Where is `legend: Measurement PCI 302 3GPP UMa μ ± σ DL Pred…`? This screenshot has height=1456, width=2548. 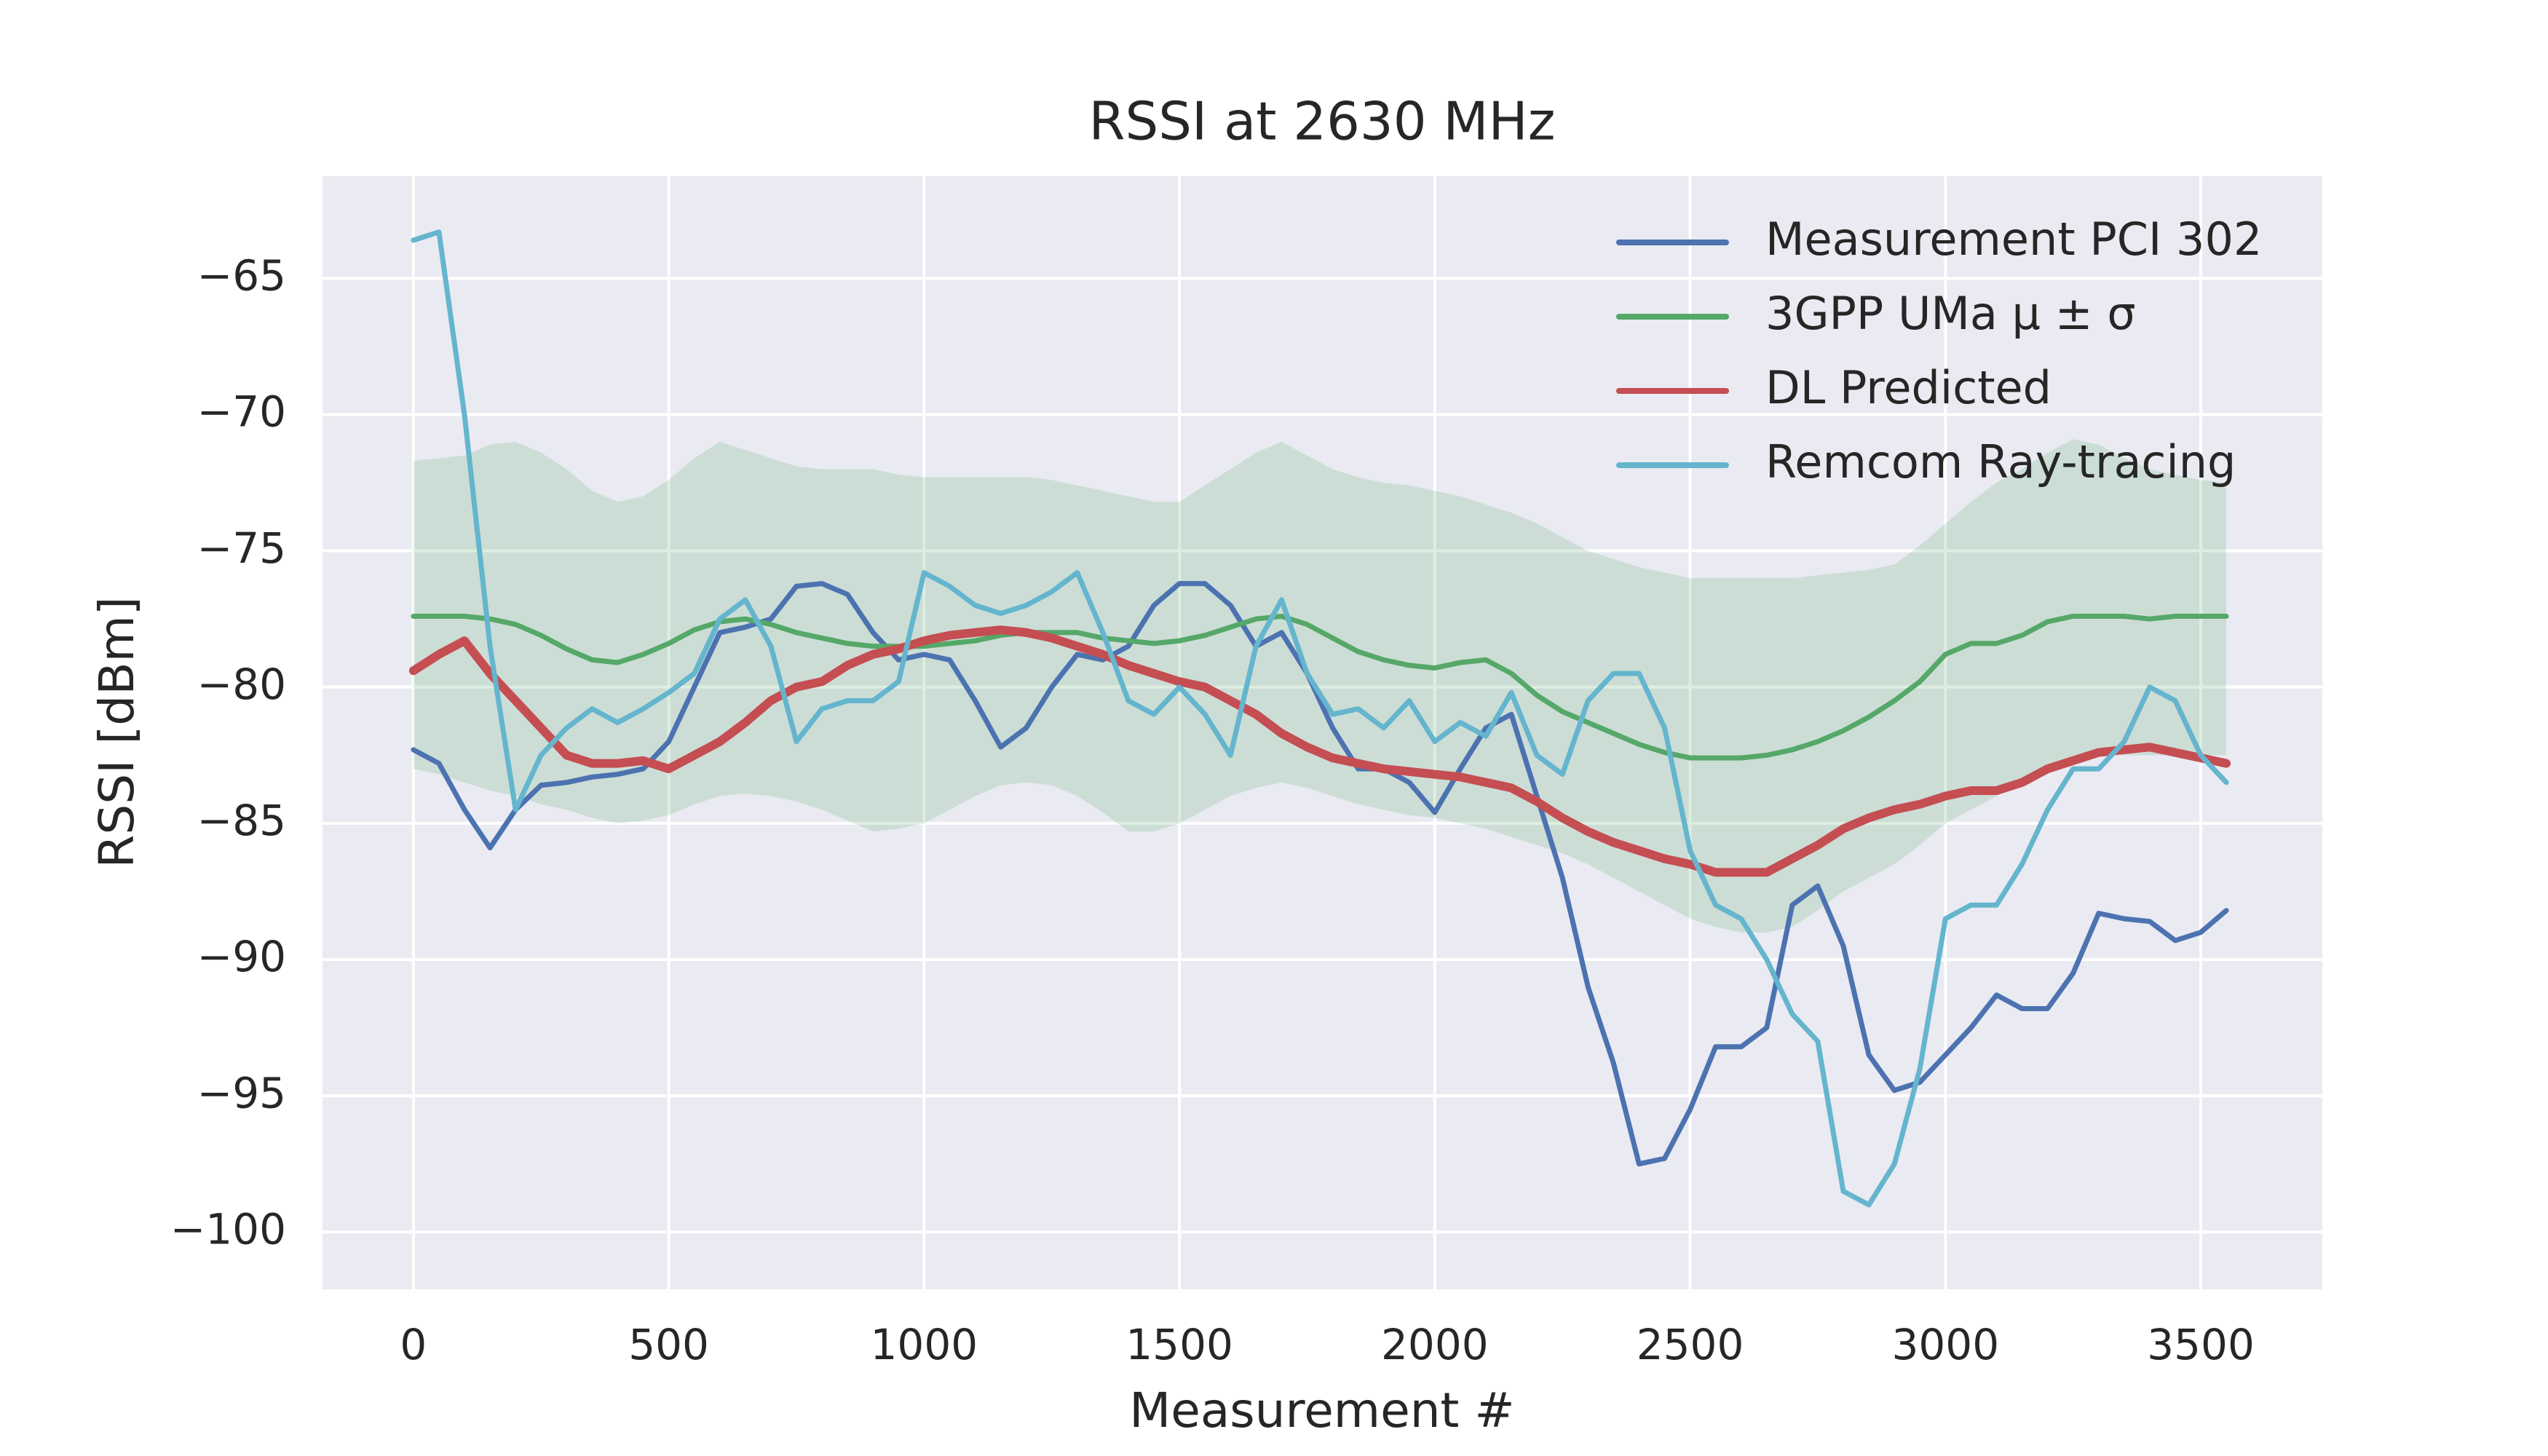 legend: Measurement PCI 302 3GPP UMa μ ± σ DL Pred… is located at coordinates (1939, 350).